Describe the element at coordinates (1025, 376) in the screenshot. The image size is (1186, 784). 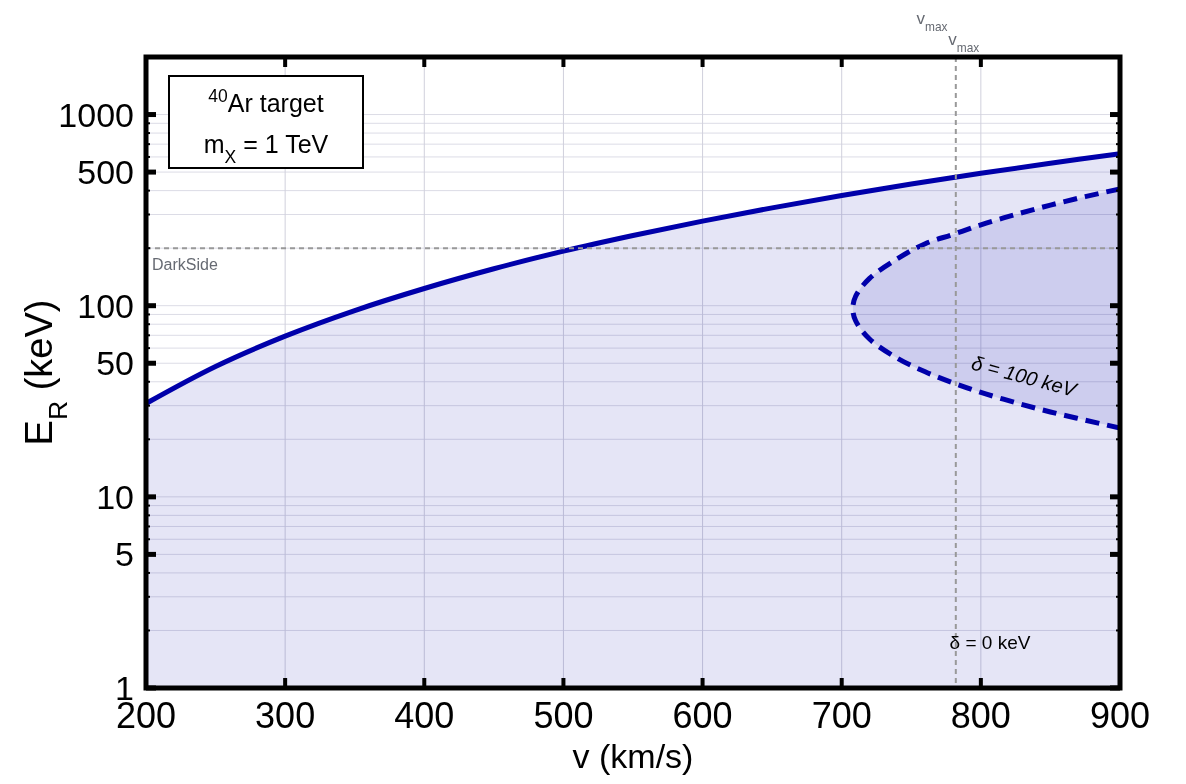
I see `annotation: δ = 100 keV` at that location.